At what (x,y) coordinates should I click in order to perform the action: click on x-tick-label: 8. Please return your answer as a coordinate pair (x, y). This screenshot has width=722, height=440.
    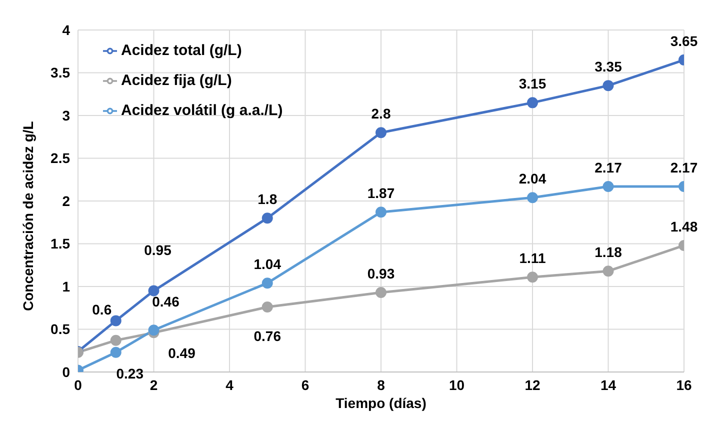
    Looking at the image, I should click on (381, 384).